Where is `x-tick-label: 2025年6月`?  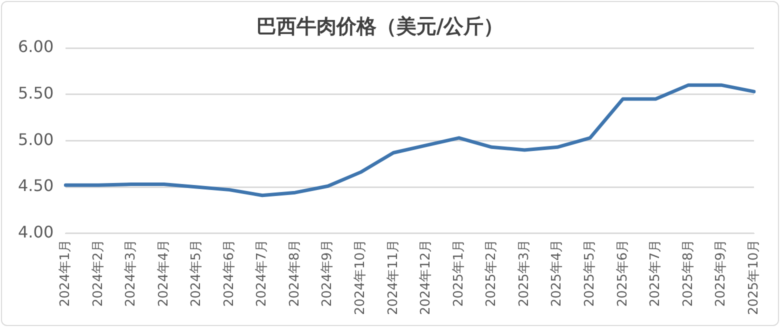 x-tick-label: 2025年6月 is located at coordinates (622, 273).